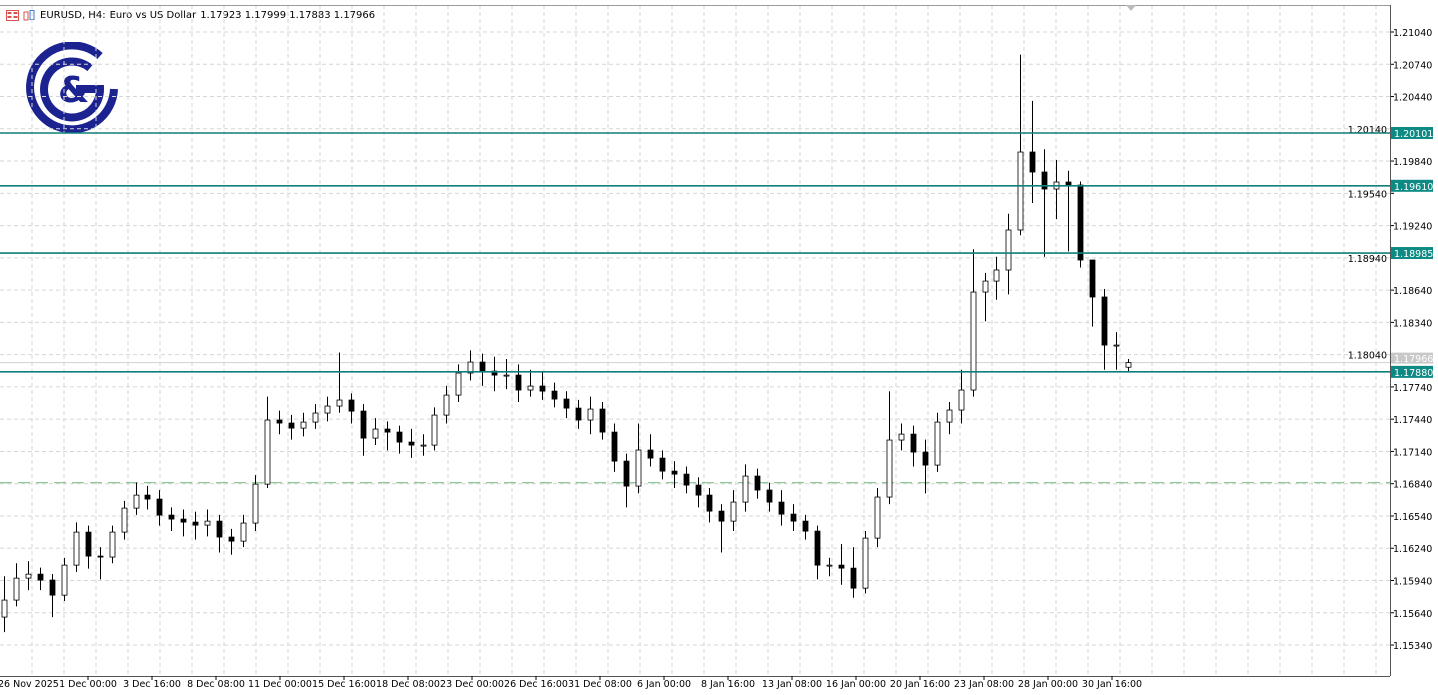 The width and height of the screenshot is (1438, 695). What do you see at coordinates (216, 684) in the screenshot?
I see `x-tick-label: 8 Dec 08:00` at bounding box center [216, 684].